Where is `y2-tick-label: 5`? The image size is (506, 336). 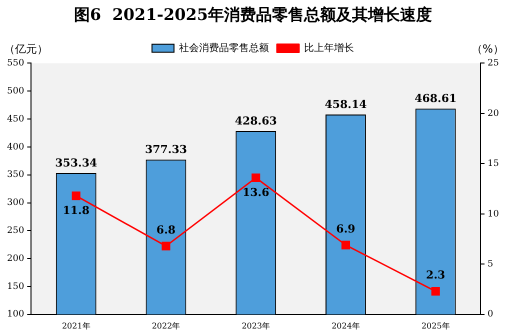 y2-tick-label: 5 is located at coordinates (491, 265).